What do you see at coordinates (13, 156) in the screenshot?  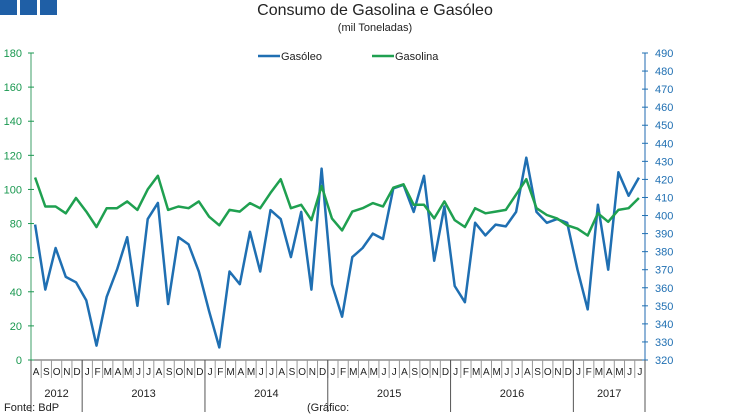 I see `left-tick-label: 120` at bounding box center [13, 156].